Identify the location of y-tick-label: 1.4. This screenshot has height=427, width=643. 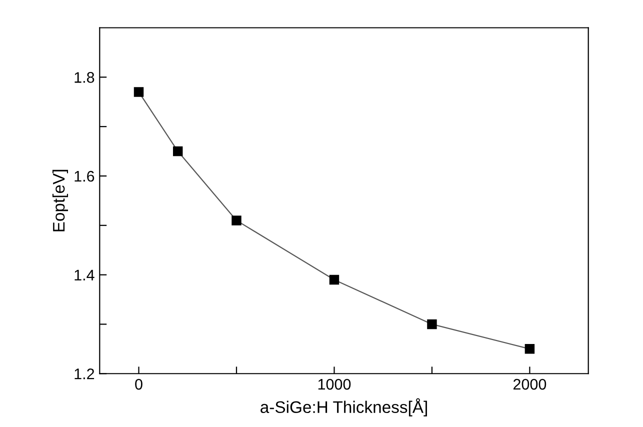
(84, 275).